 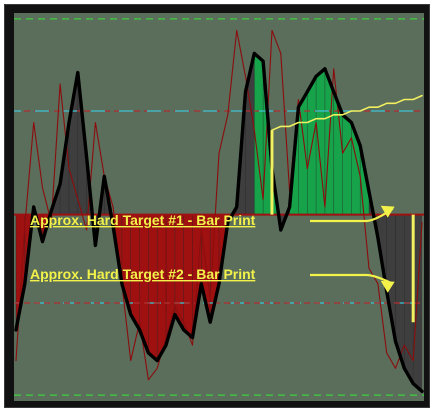 What do you see at coordinates (347, 112) in the screenshot?
I see `series-line-yellow-signal-line` at bounding box center [347, 112].